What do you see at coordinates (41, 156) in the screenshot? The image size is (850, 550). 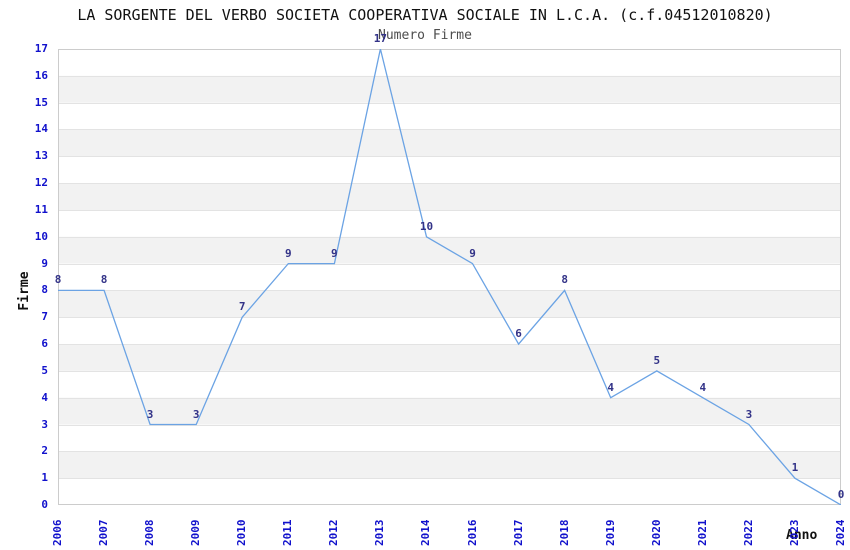 I see `y-tick-label: 13` at bounding box center [41, 156].